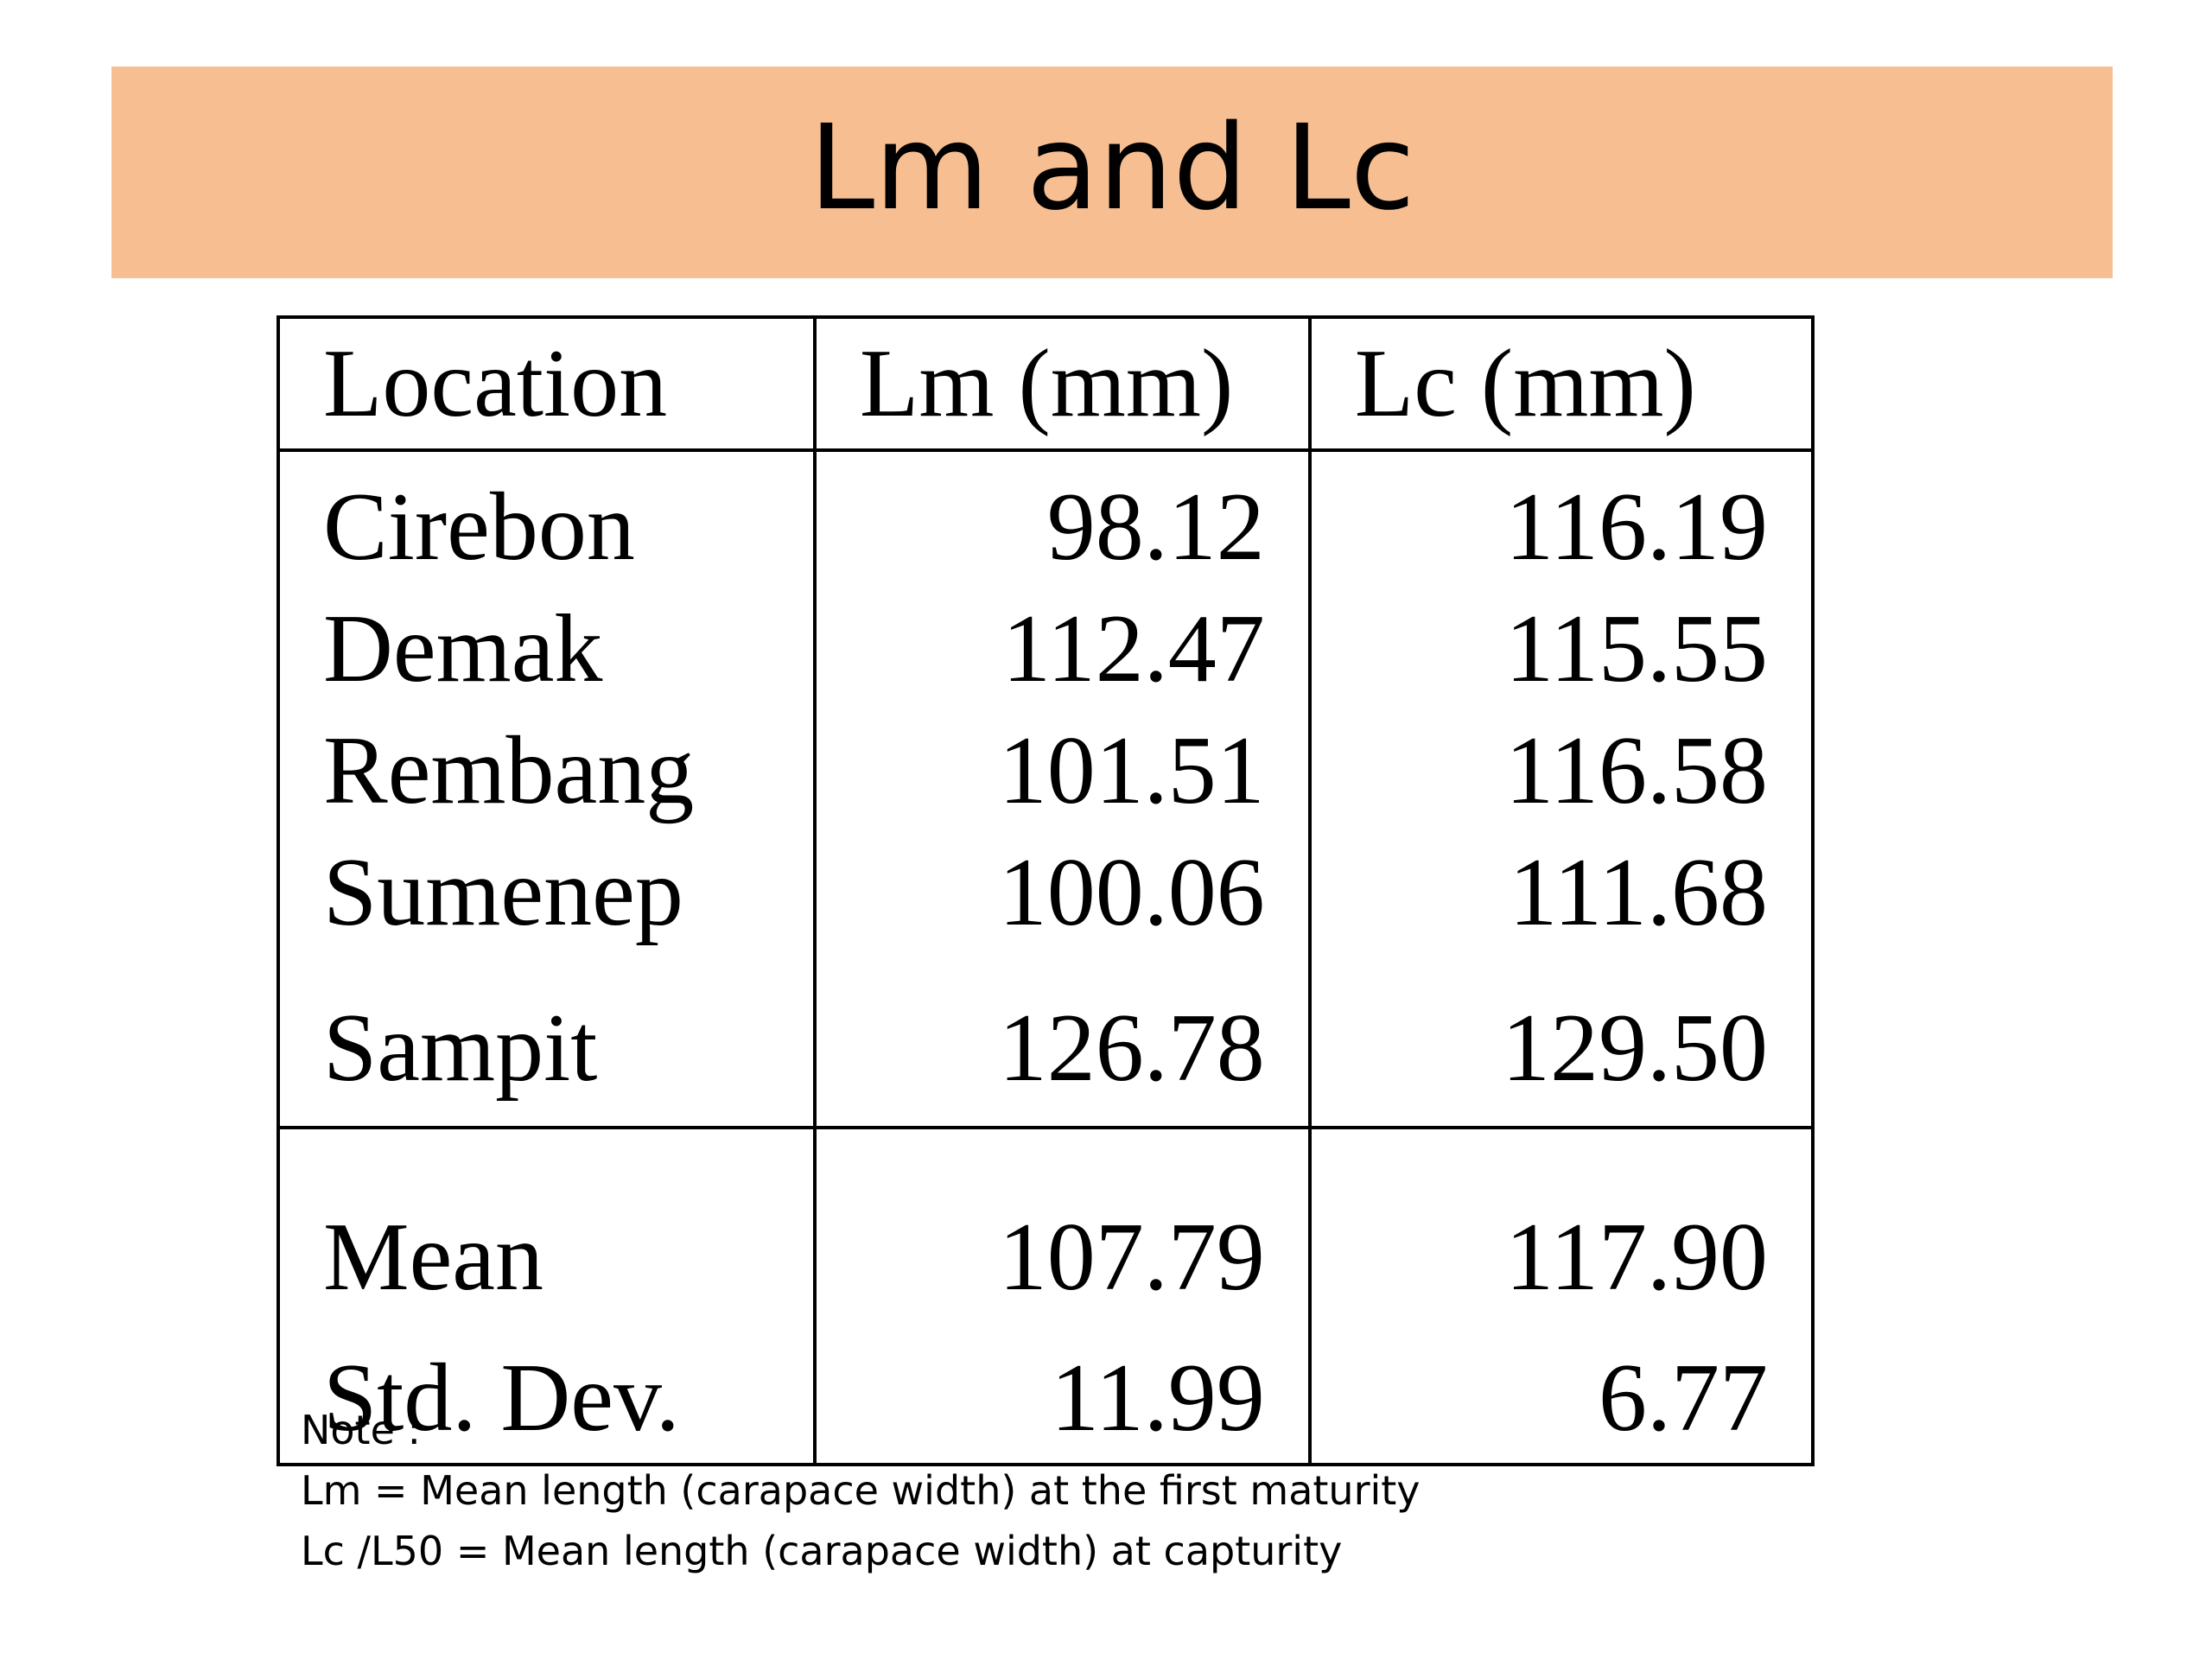  What do you see at coordinates (1062, 1041) in the screenshot?
I see `lm-cell: 126.78` at bounding box center [1062, 1041].